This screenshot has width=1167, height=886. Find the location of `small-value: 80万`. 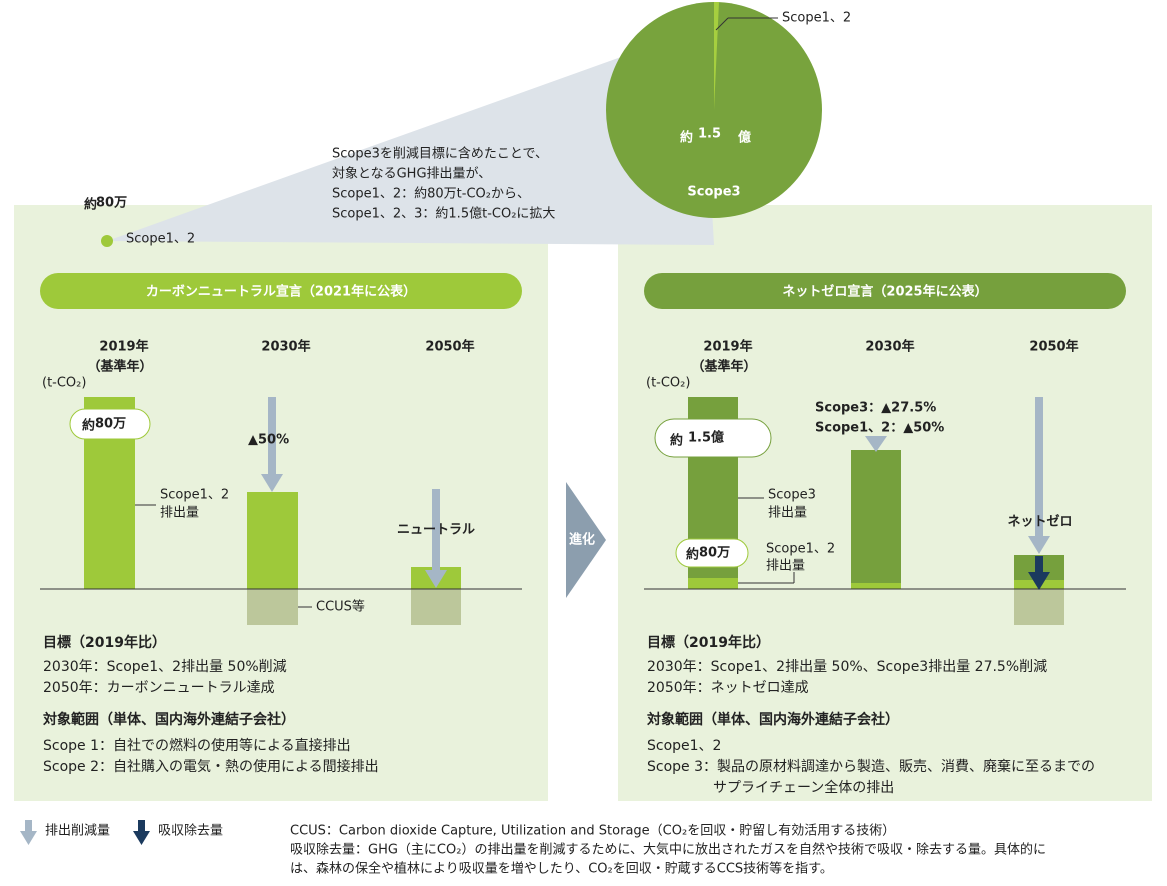

small-value: 80万 is located at coordinates (111, 203).